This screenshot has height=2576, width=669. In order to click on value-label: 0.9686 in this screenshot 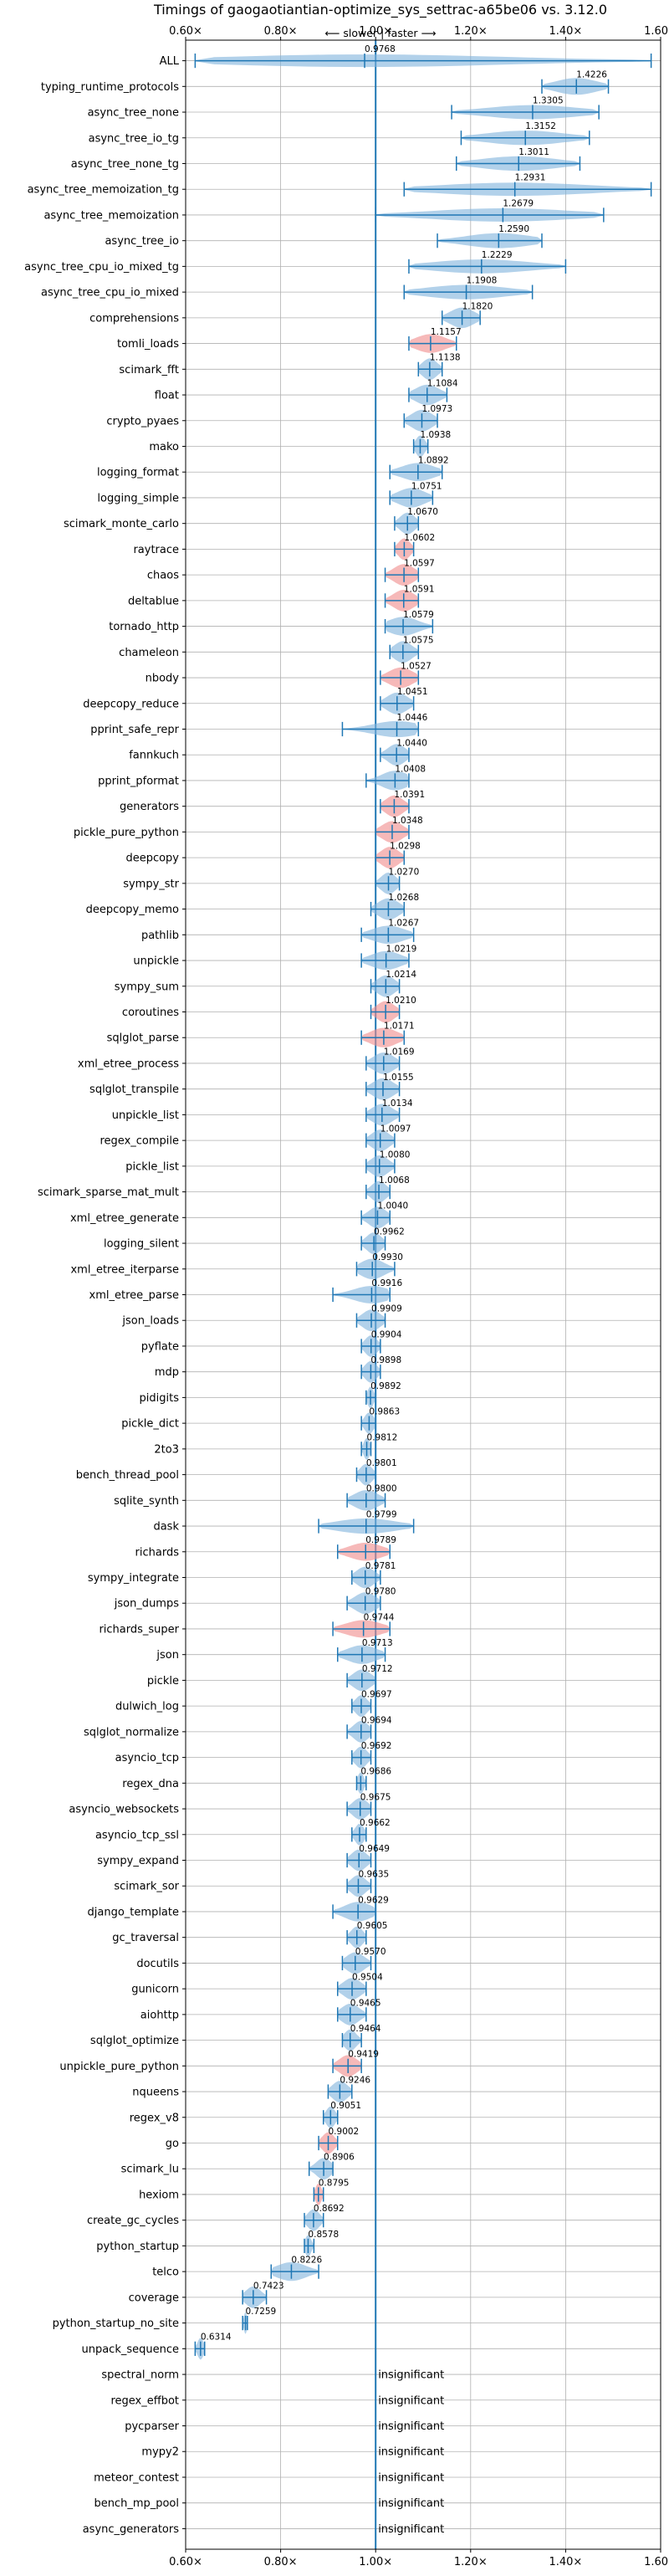, I will do `click(376, 1772)`.